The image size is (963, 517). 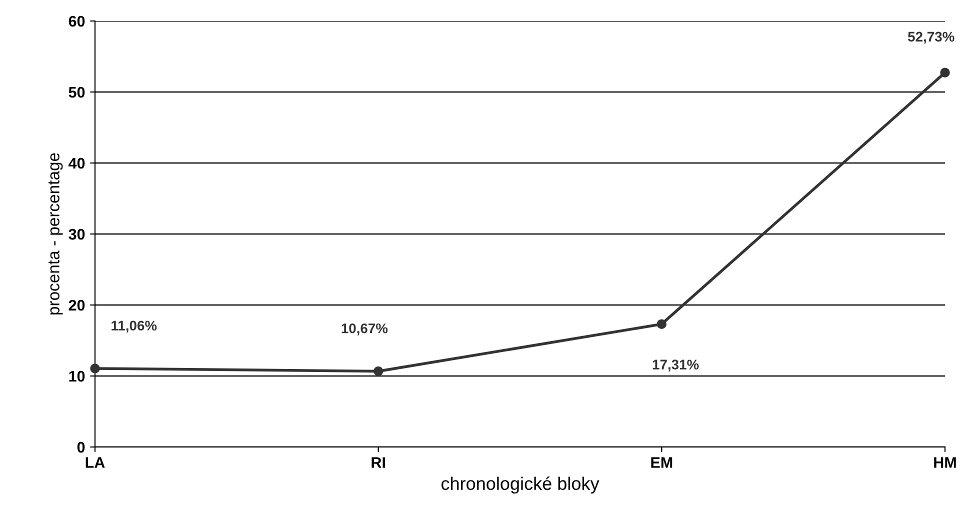 I want to click on x-tick-label: HM, so click(x=945, y=462).